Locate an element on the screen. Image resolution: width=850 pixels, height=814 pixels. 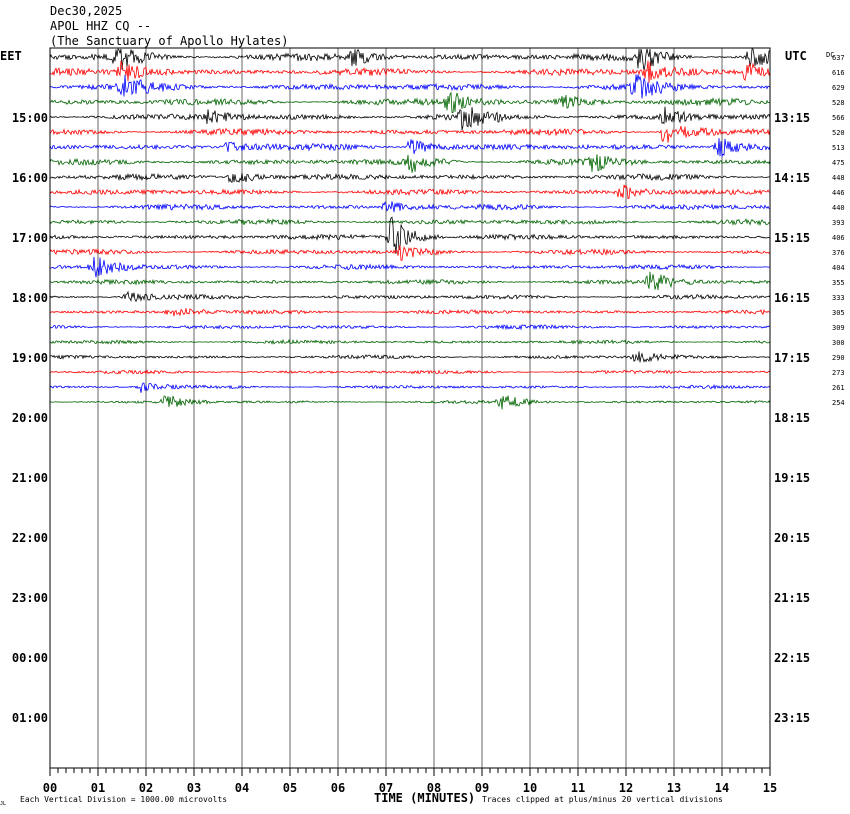
dc-offset-value: 376 is located at coordinates (838, 253).